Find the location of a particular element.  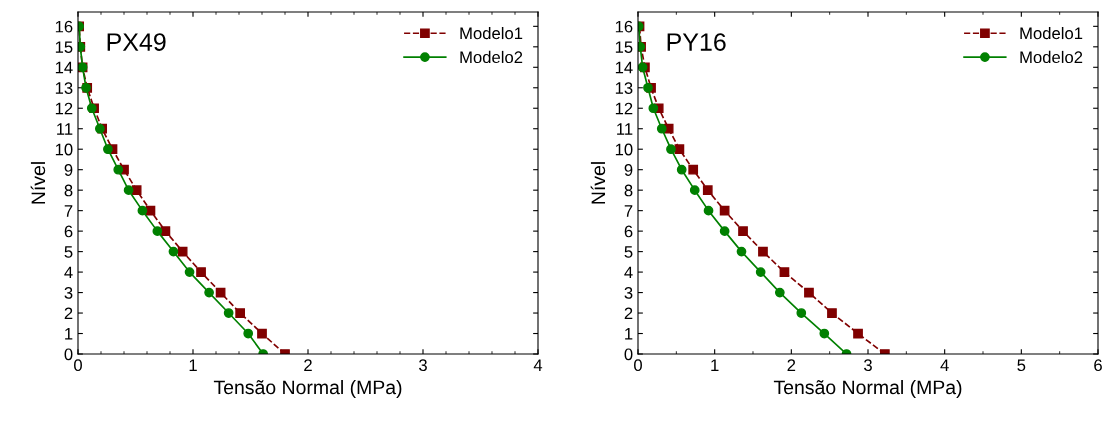

x-tick-label: 6 is located at coordinates (1098, 365).